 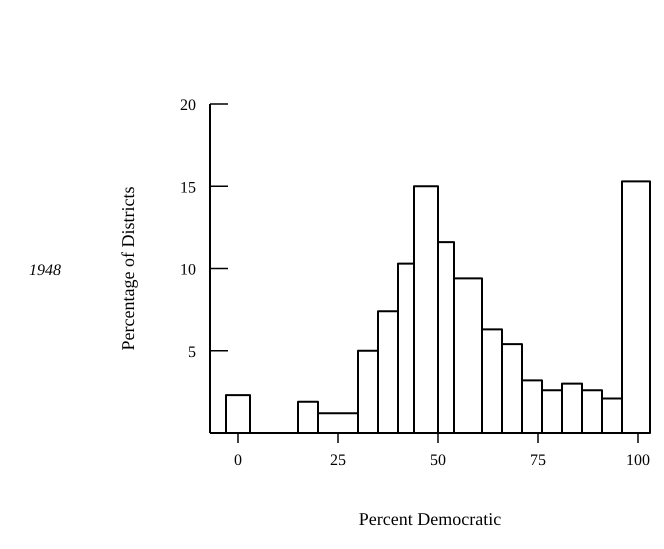 What do you see at coordinates (430, 519) in the screenshot?
I see `x-axis-title: Percent Democratic` at bounding box center [430, 519].